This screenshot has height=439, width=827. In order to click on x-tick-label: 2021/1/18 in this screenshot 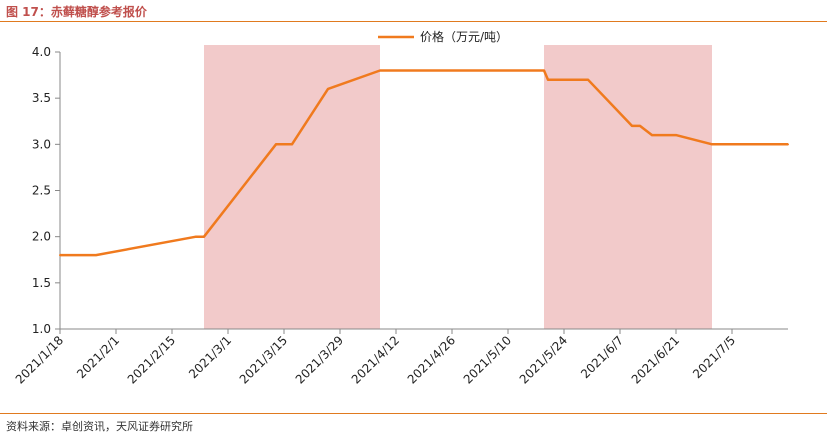, I will do `click(39, 359)`.